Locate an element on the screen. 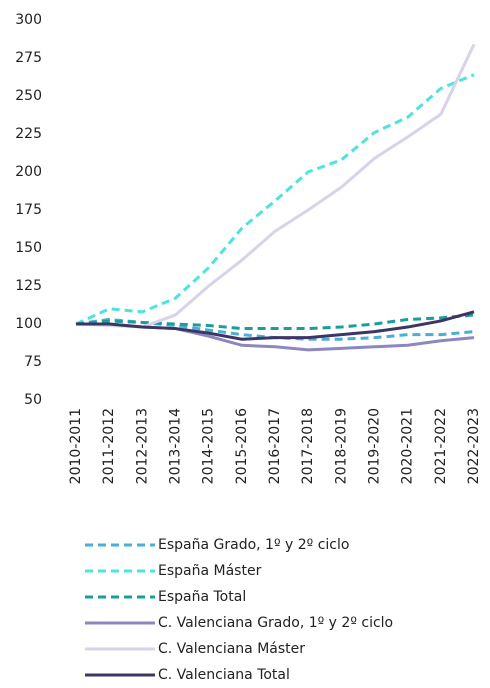  x-tick-label: 2016-2017 is located at coordinates (275, 446).